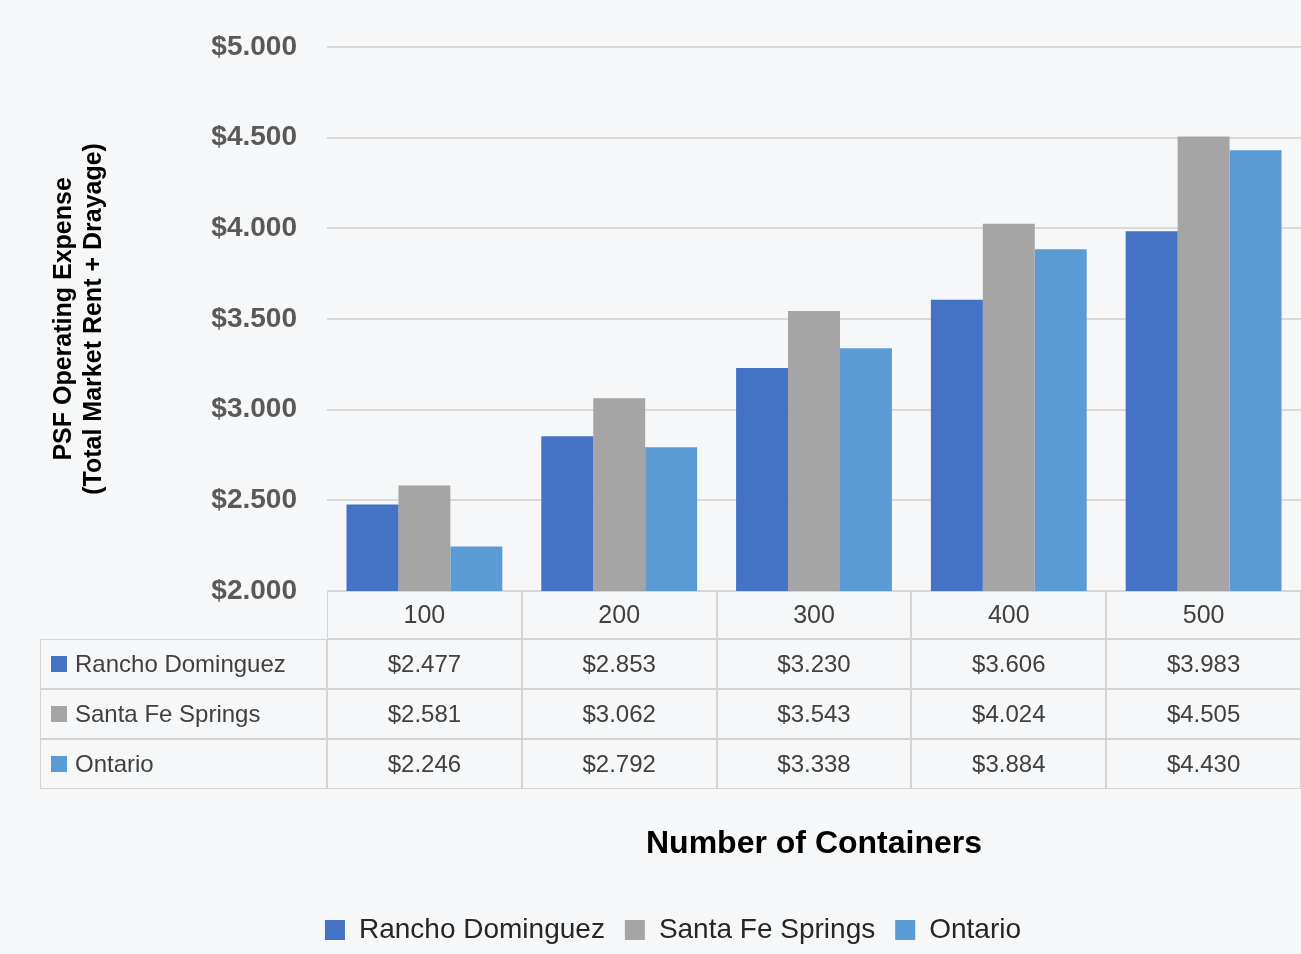 The width and height of the screenshot is (1301, 954). What do you see at coordinates (814, 842) in the screenshot?
I see `text: Number of Containers` at bounding box center [814, 842].